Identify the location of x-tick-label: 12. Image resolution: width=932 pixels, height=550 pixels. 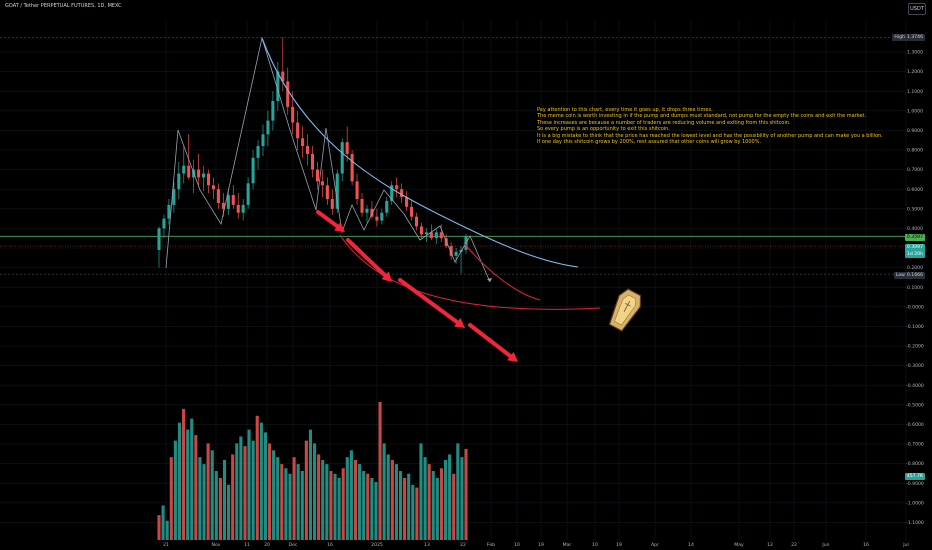
(770, 545).